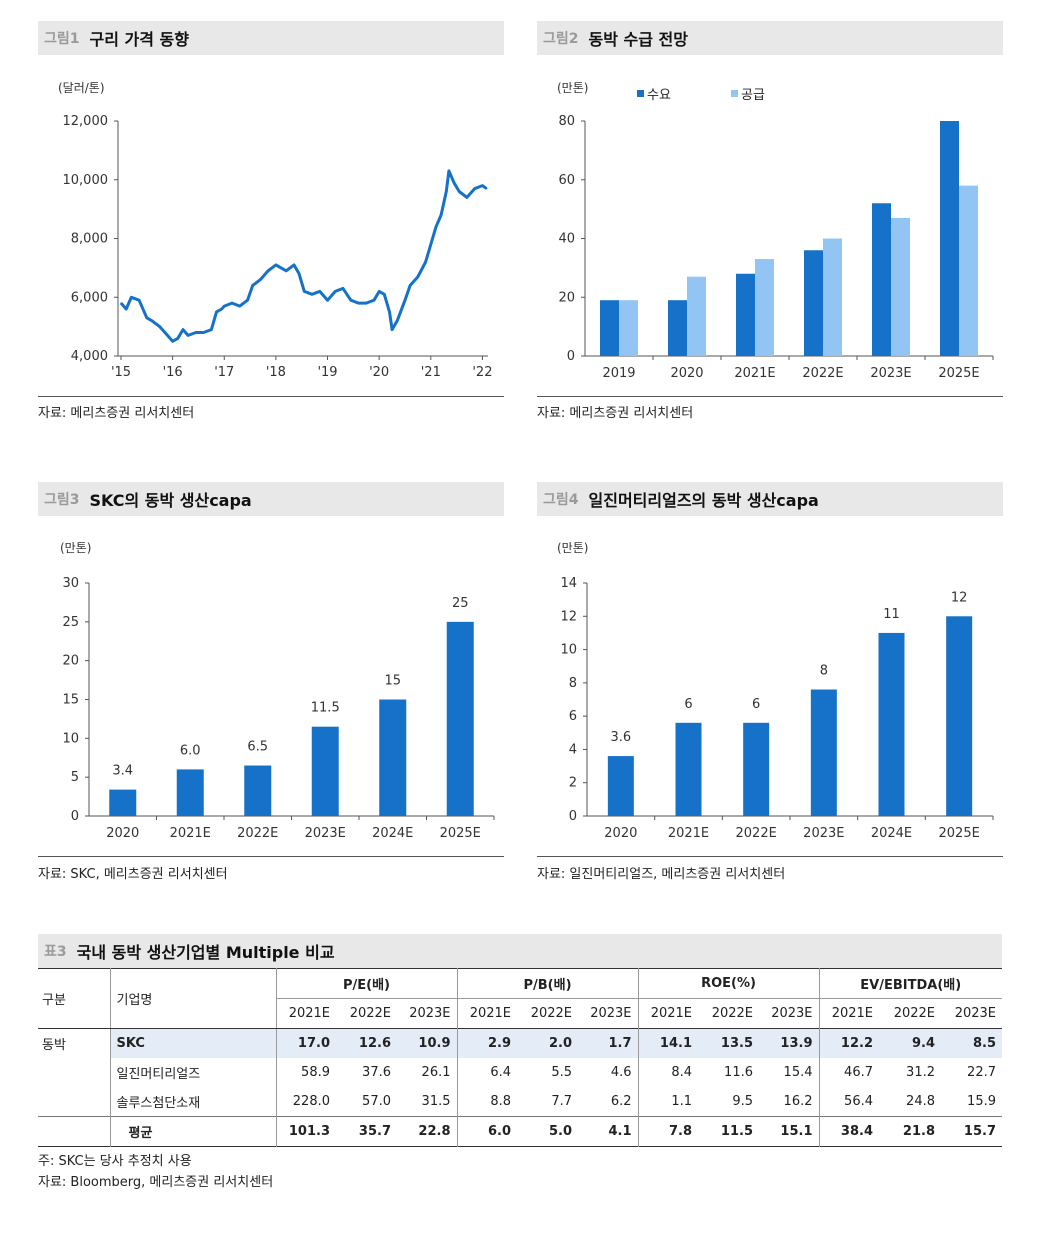  Describe the element at coordinates (667, 1102) in the screenshot. I see `value-cell: 1.1` at that location.